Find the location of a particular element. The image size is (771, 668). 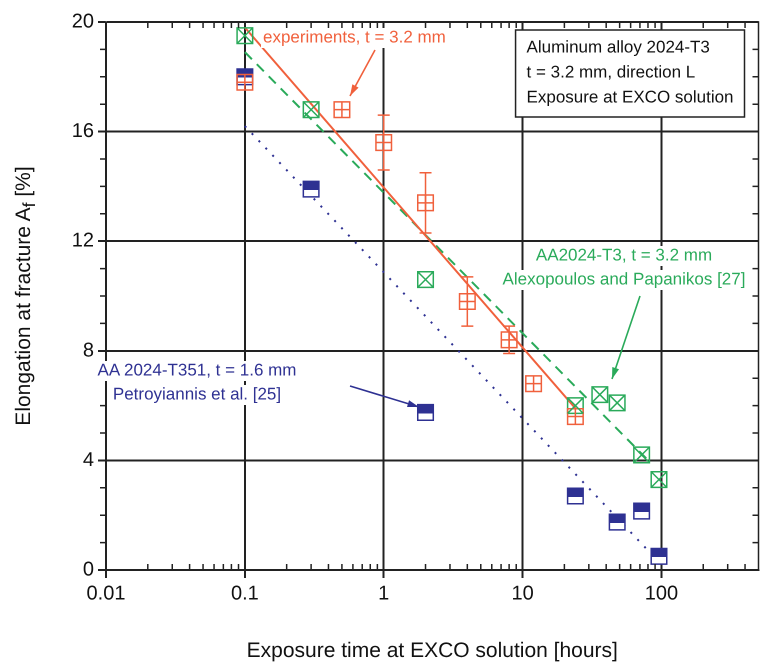

x-tick-label: 0.1 is located at coordinates (244, 593).